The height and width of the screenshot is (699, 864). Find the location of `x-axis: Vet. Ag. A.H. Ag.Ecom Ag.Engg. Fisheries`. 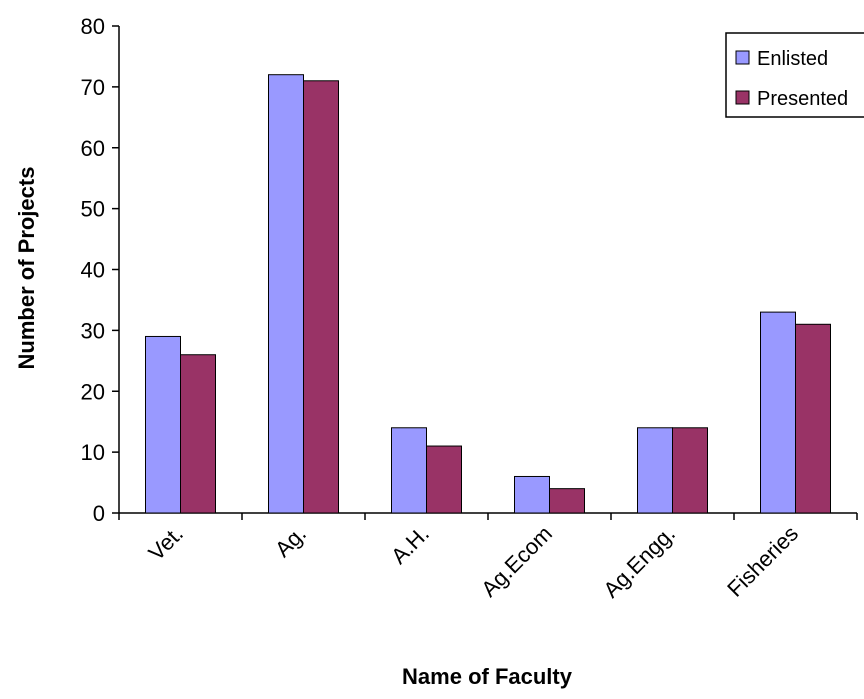

x-axis: Vet. Ag. A.H. Ag.Ecom Ag.Engg. Fisheries is located at coordinates (488, 557).